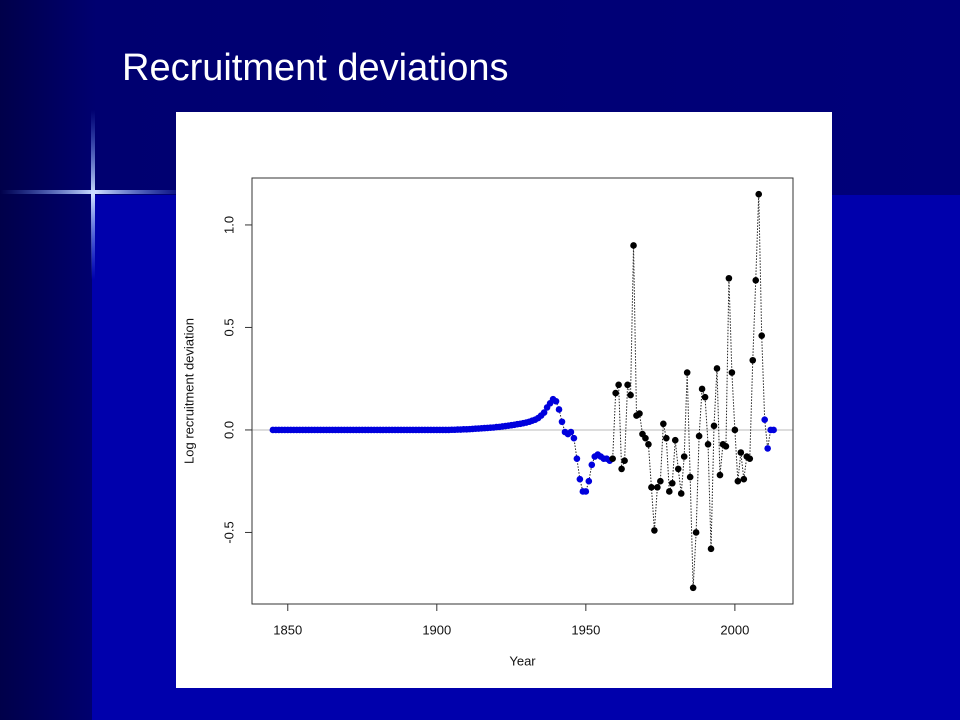  I want to click on x-tick-label: 1900, so click(436, 629).